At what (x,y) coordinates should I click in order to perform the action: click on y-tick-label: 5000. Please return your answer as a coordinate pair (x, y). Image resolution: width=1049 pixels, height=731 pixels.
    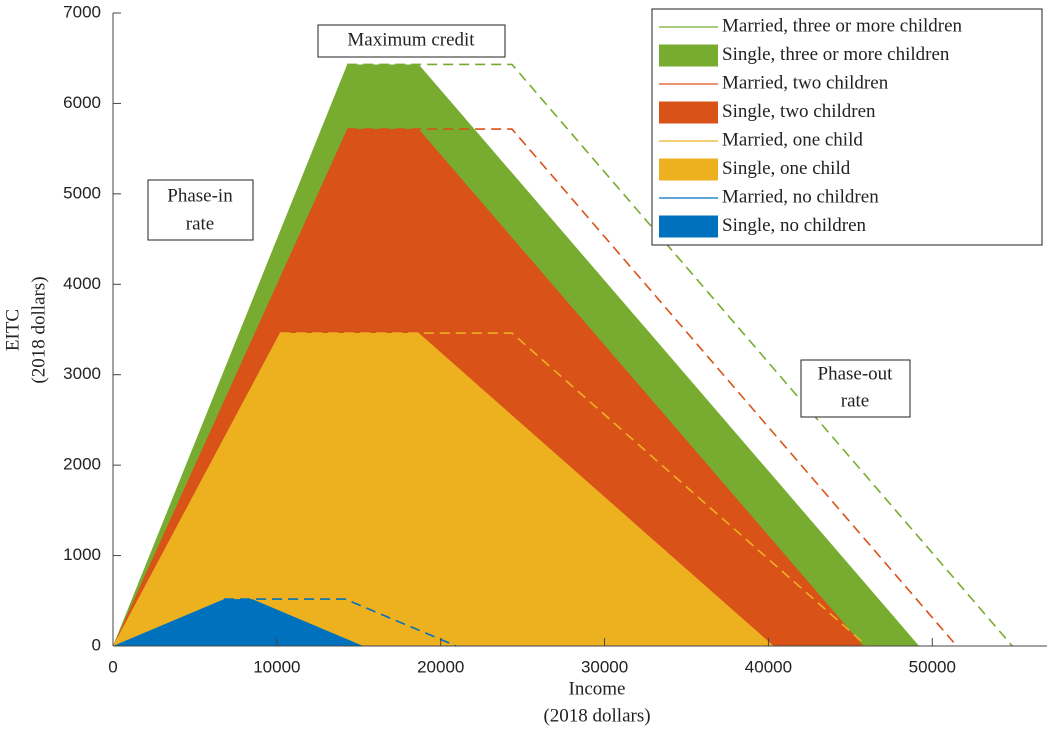
    Looking at the image, I should click on (82, 192).